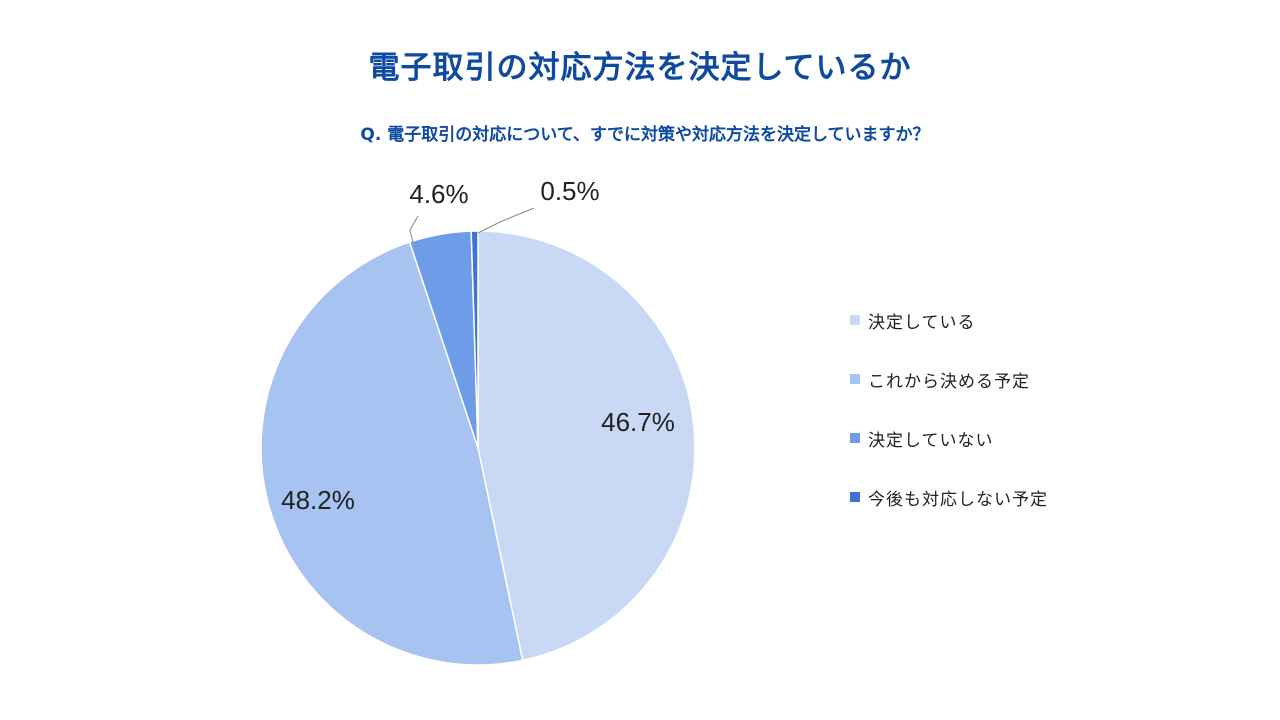 This screenshot has width=1280, height=720. What do you see at coordinates (318, 500) in the screenshot?
I see `data-label-2: 48.2%` at bounding box center [318, 500].